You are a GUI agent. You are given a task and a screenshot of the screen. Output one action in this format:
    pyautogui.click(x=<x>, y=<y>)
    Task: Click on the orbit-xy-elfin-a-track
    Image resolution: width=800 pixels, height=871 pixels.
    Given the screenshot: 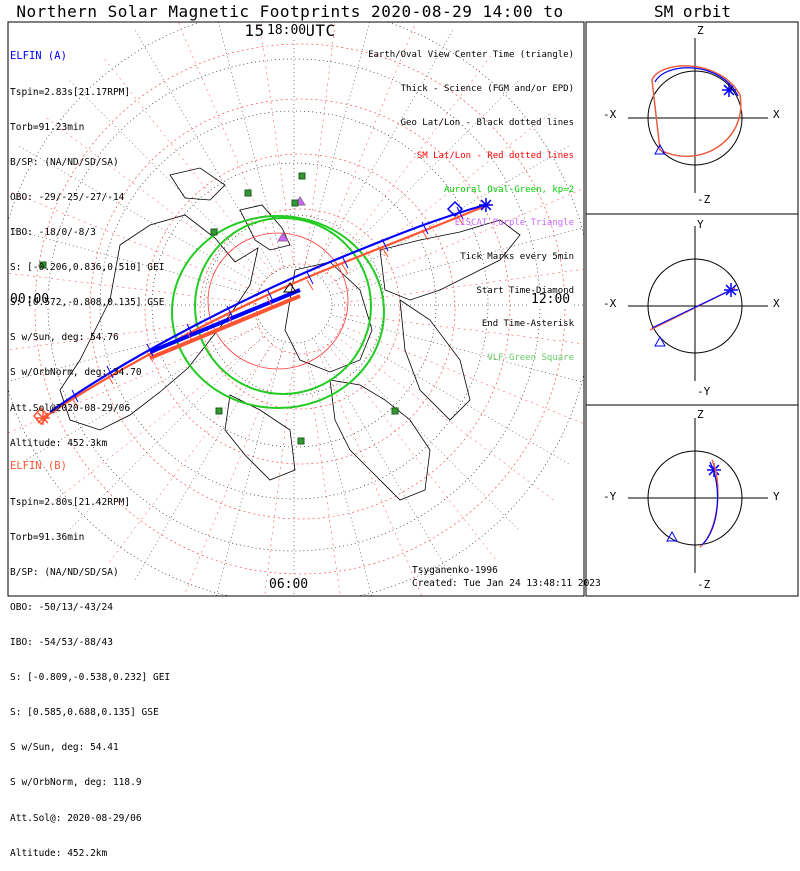 What is the action you would take?
    pyautogui.click(x=692, y=308)
    